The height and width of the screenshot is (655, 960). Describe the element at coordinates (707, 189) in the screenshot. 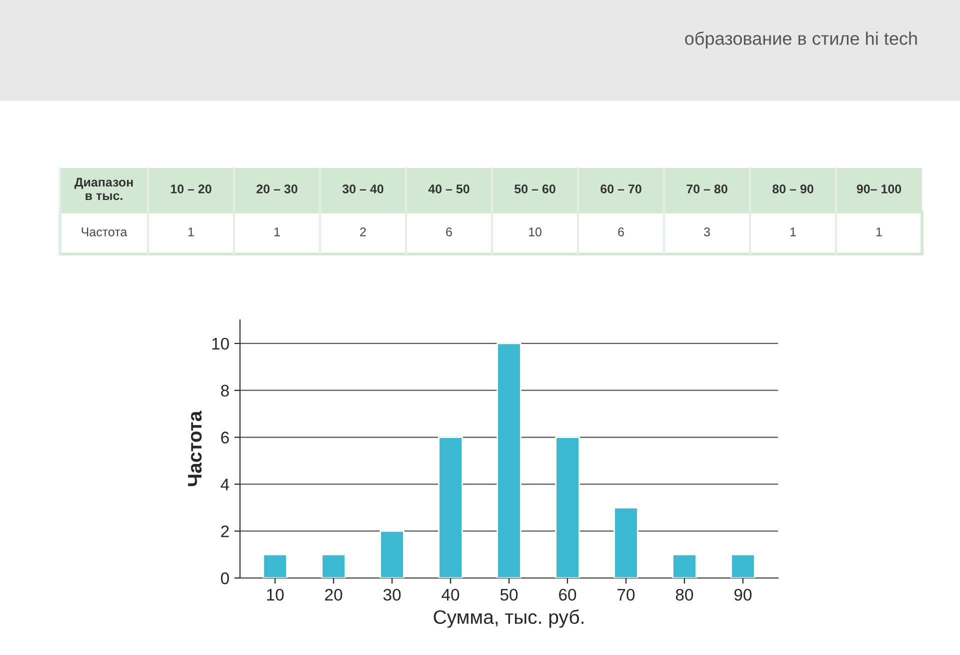

I see `text: 70 – 80` at that location.